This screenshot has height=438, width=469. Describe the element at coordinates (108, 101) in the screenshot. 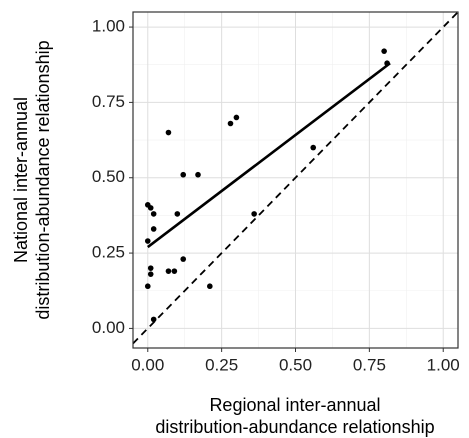

I see `y-tick-label: 0.75` at that location.